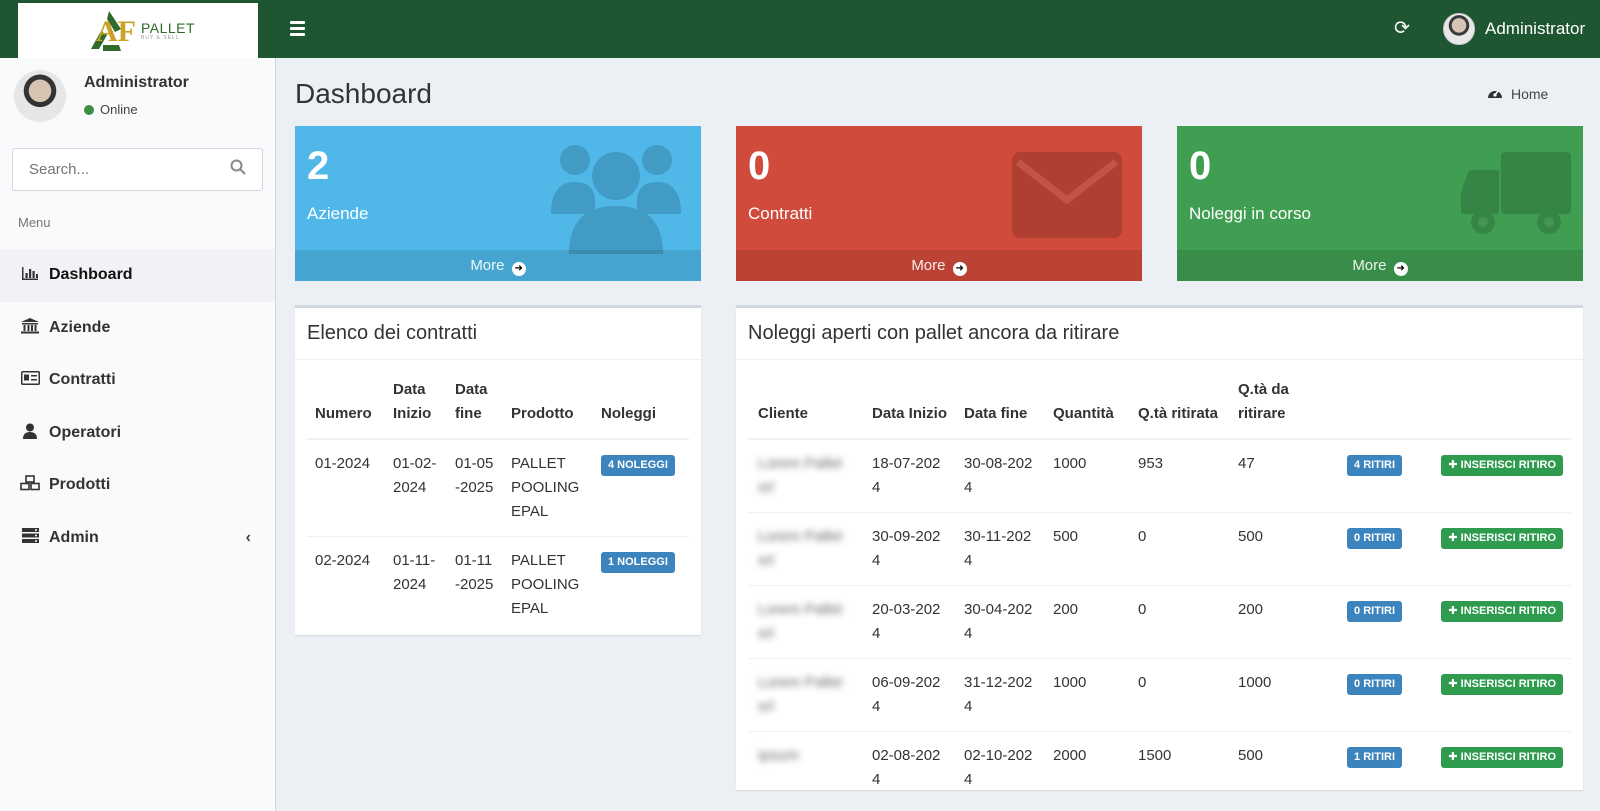  I want to click on logo-text: PALLET, so click(168, 27).